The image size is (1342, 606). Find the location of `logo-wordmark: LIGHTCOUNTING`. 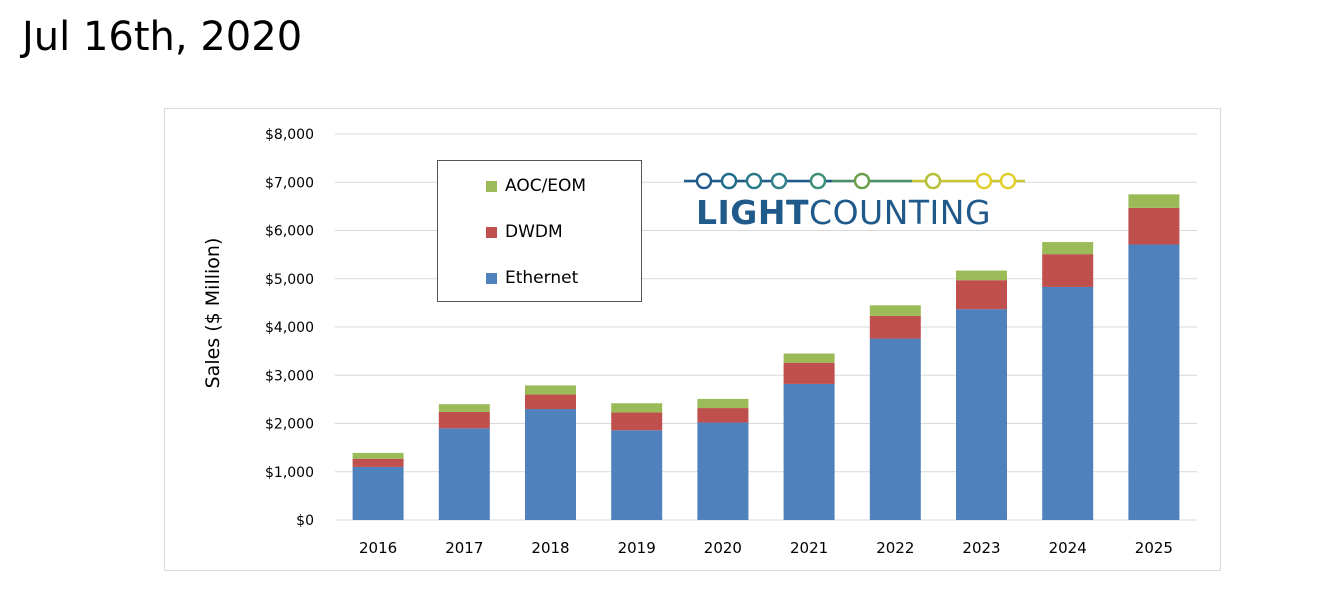

logo-wordmark: LIGHTCOUNTING is located at coordinates (843, 212).